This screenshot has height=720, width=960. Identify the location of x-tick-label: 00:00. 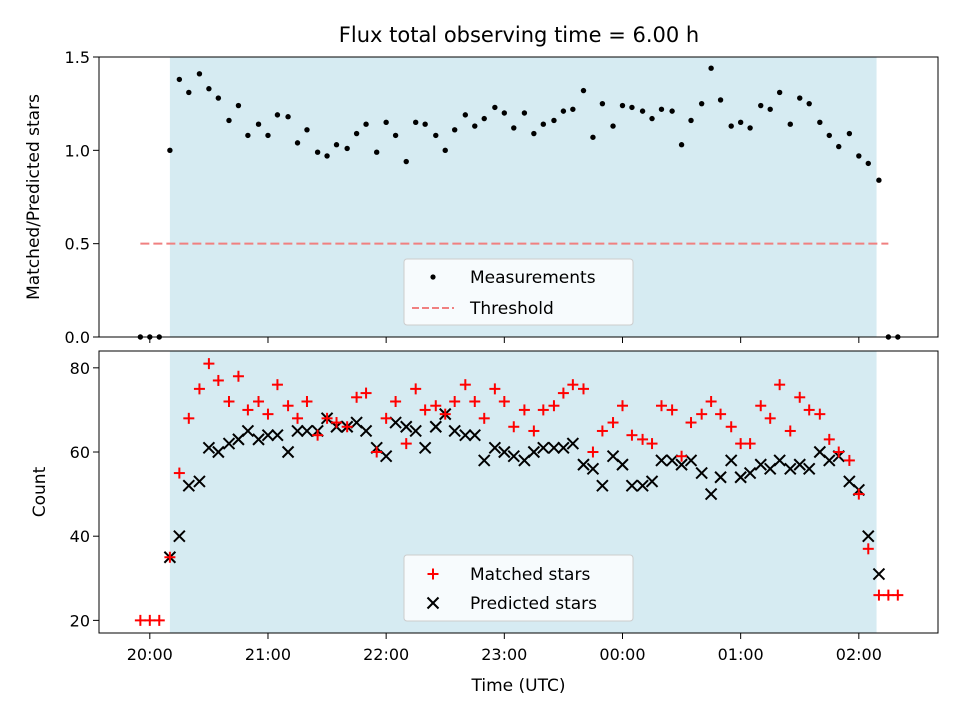
(622, 654).